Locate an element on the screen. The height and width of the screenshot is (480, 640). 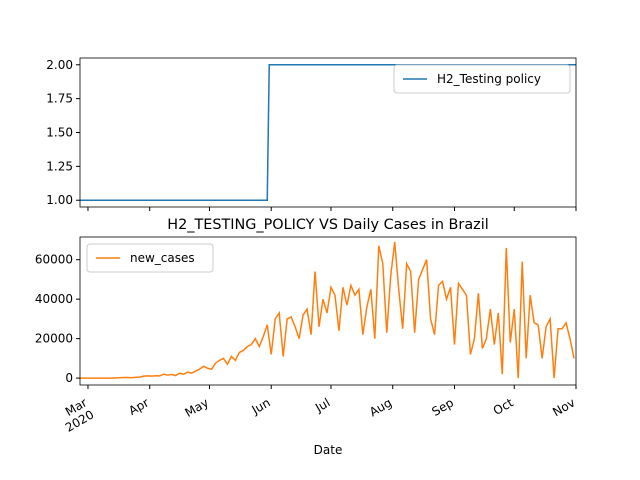
x-tick-label: Jun is located at coordinates (261, 406).